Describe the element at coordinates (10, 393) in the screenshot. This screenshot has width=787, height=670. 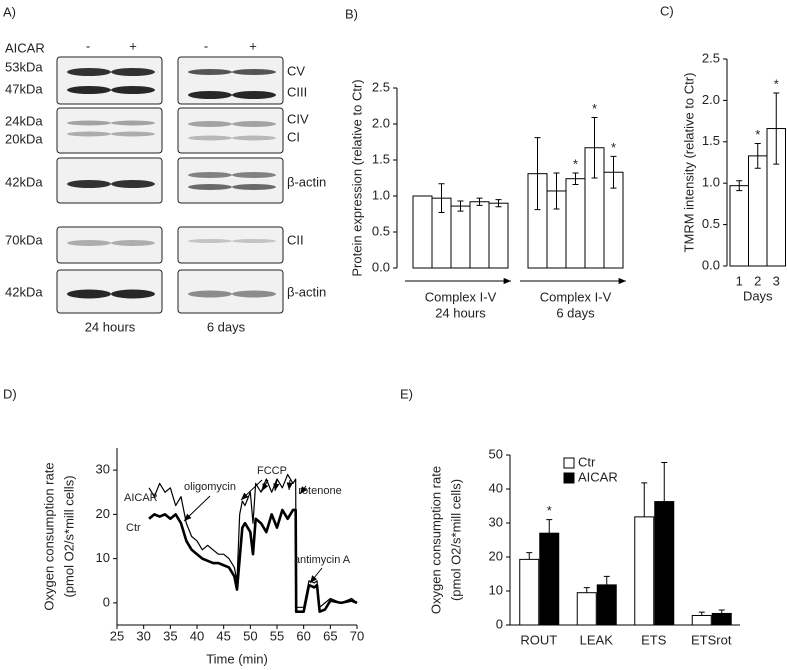
I see `panel-label: D)` at that location.